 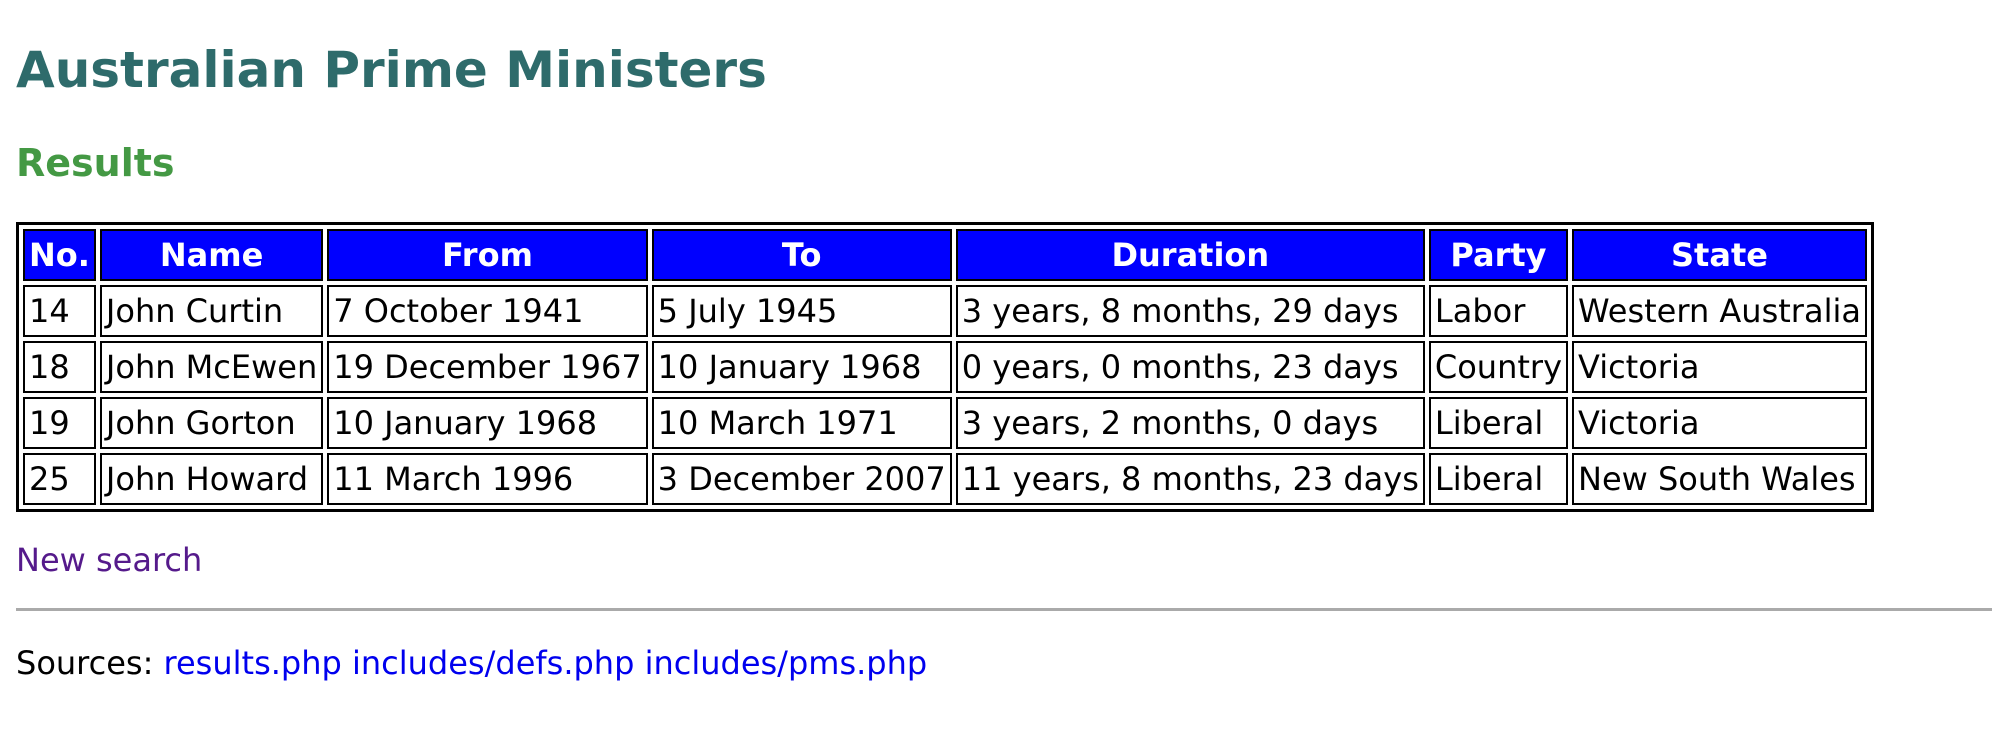 I want to click on table-header-row: No. Name From To Duration Party State, so click(x=945, y=255).